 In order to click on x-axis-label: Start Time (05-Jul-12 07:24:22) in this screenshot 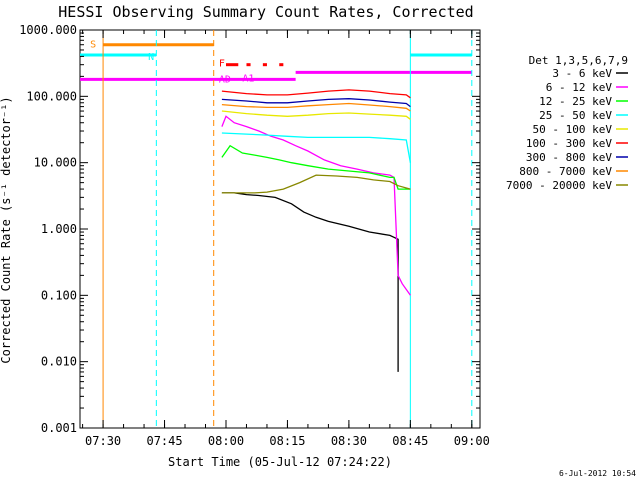, I will do `click(280, 462)`.